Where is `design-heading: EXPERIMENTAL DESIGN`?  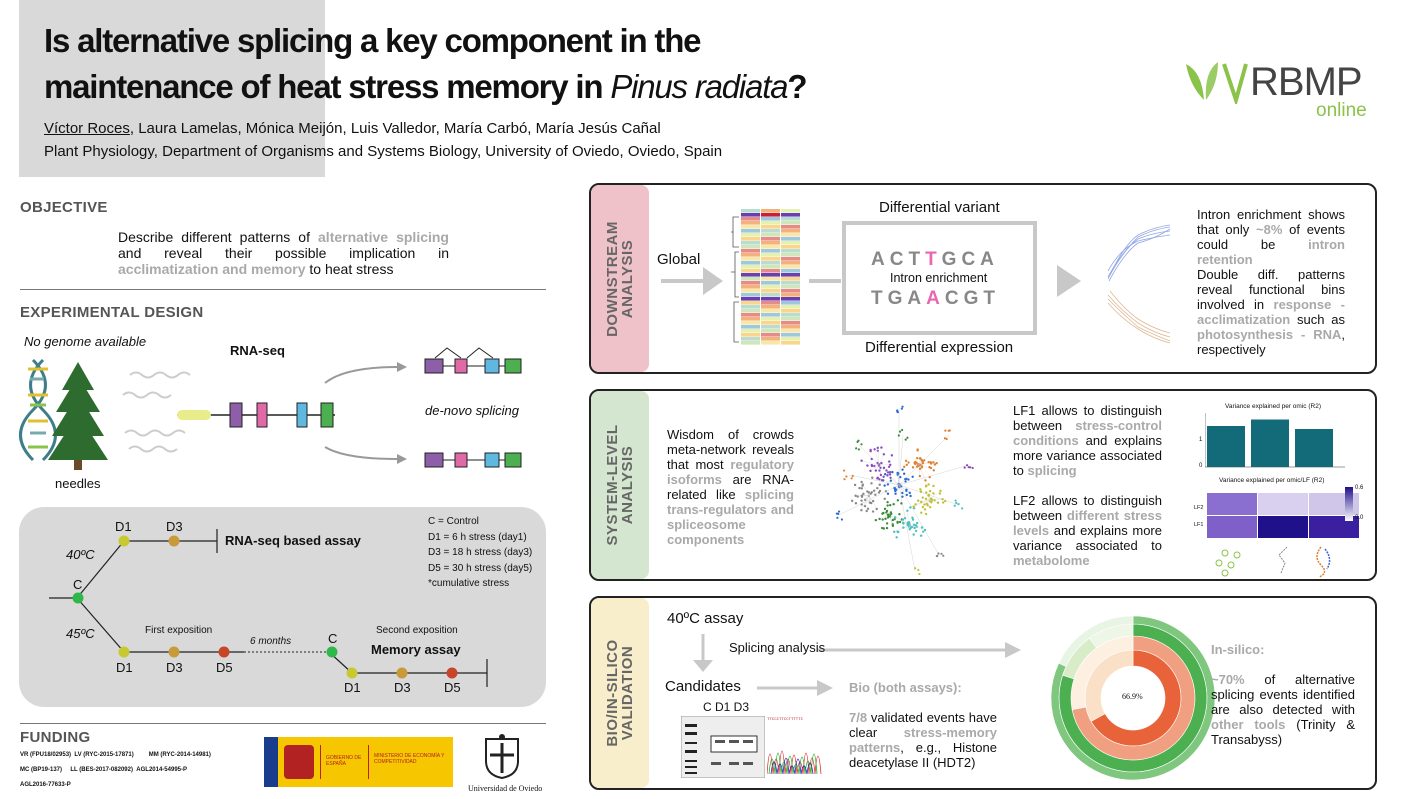 design-heading: EXPERIMENTAL DESIGN is located at coordinates (112, 312).